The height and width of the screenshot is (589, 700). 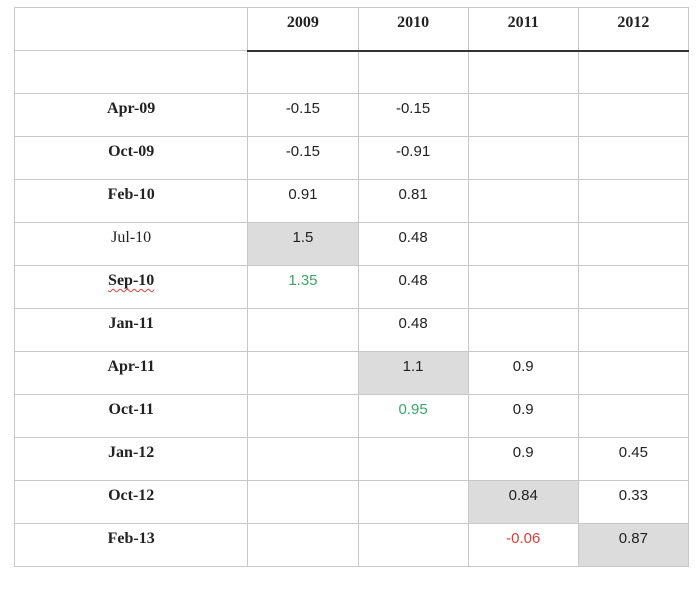 What do you see at coordinates (413, 29) in the screenshot?
I see `year-header-2010: 2010` at bounding box center [413, 29].